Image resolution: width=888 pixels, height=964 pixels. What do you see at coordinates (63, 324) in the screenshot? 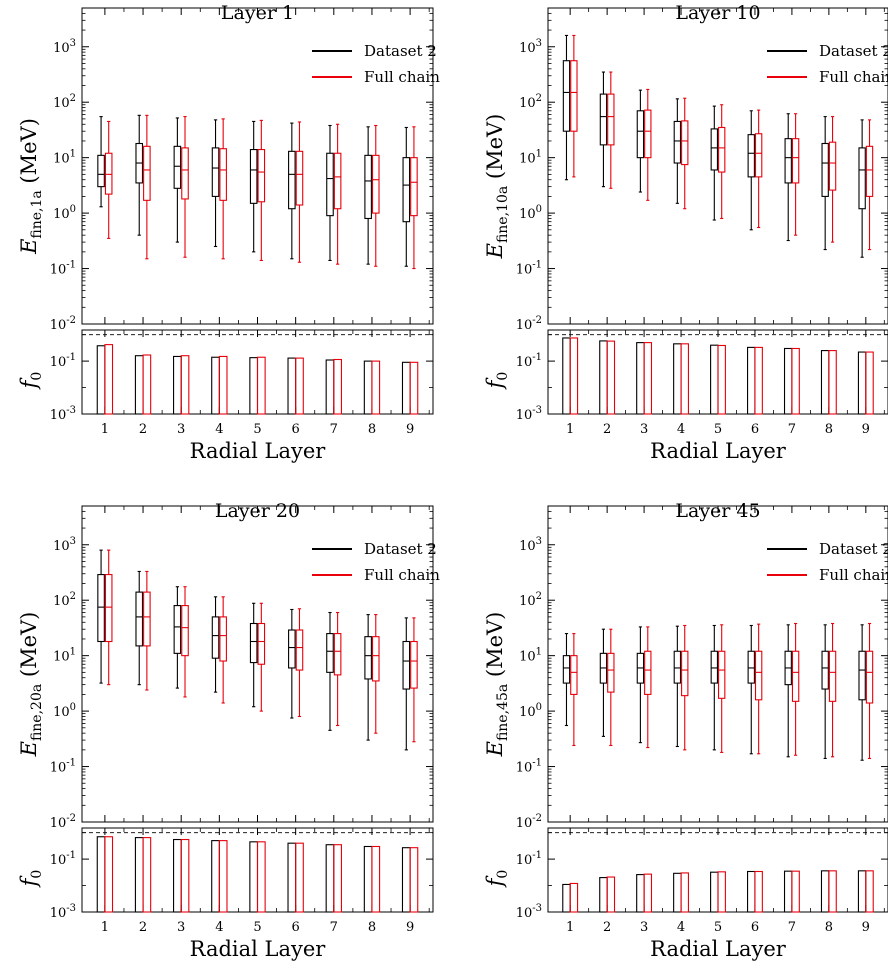
I see `y-tick-label: 10⁻²` at bounding box center [63, 324].